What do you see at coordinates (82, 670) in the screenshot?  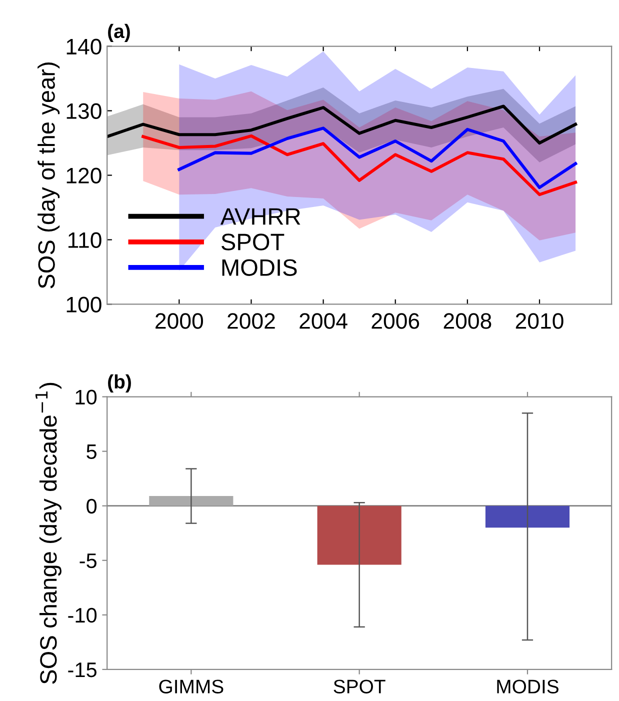 I see `y-tick-label: -15` at bounding box center [82, 670].